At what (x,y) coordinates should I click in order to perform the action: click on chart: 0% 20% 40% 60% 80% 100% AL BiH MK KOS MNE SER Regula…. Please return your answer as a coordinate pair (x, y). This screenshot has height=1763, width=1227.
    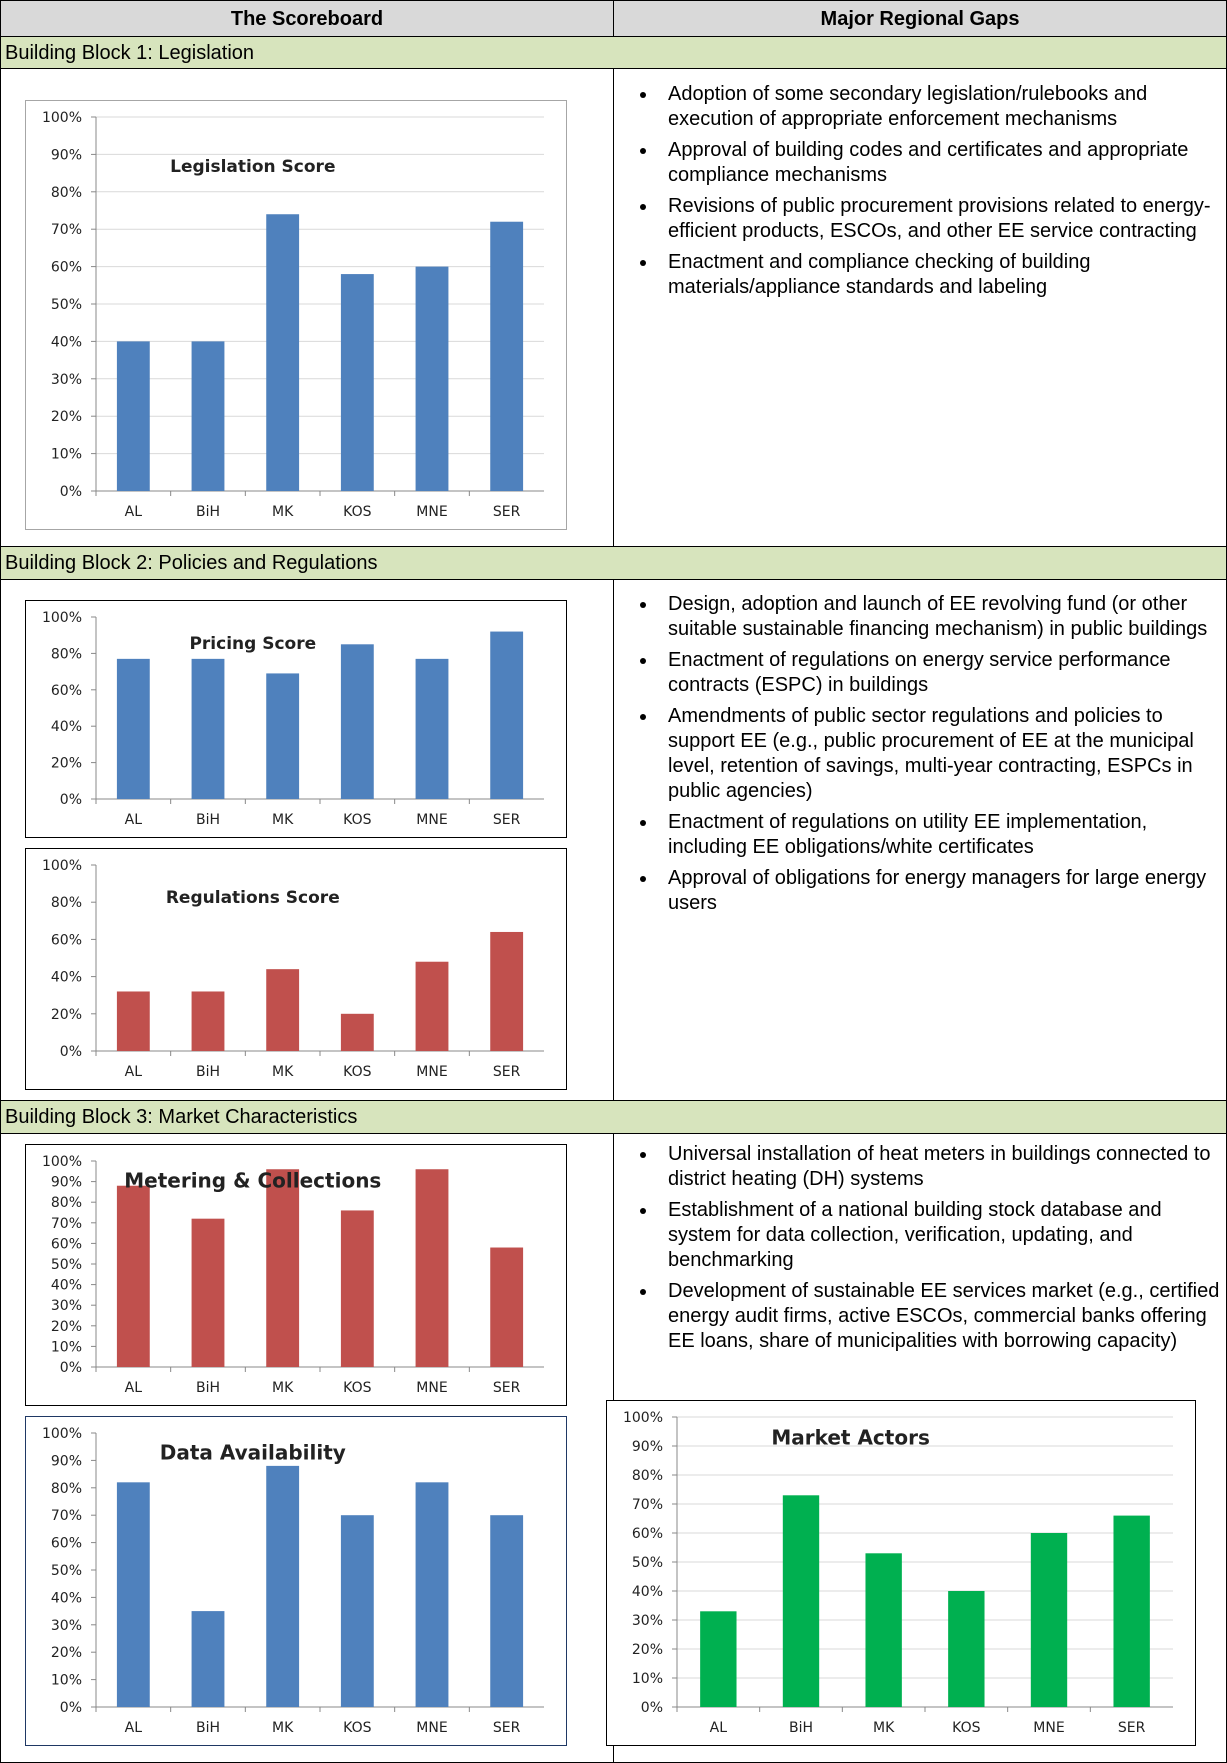
    Looking at the image, I should click on (296, 969).